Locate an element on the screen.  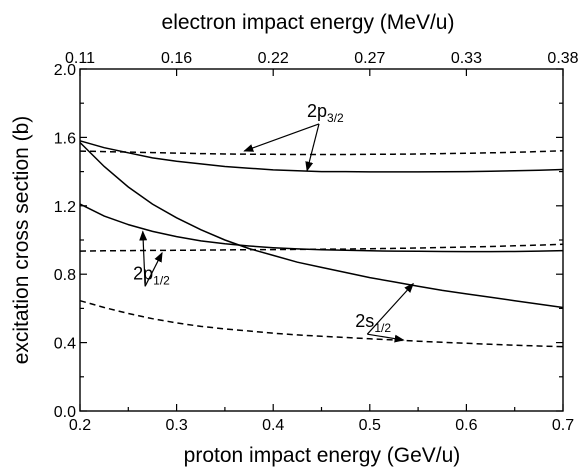
x2-tick-label: 0.27 is located at coordinates (369, 58).